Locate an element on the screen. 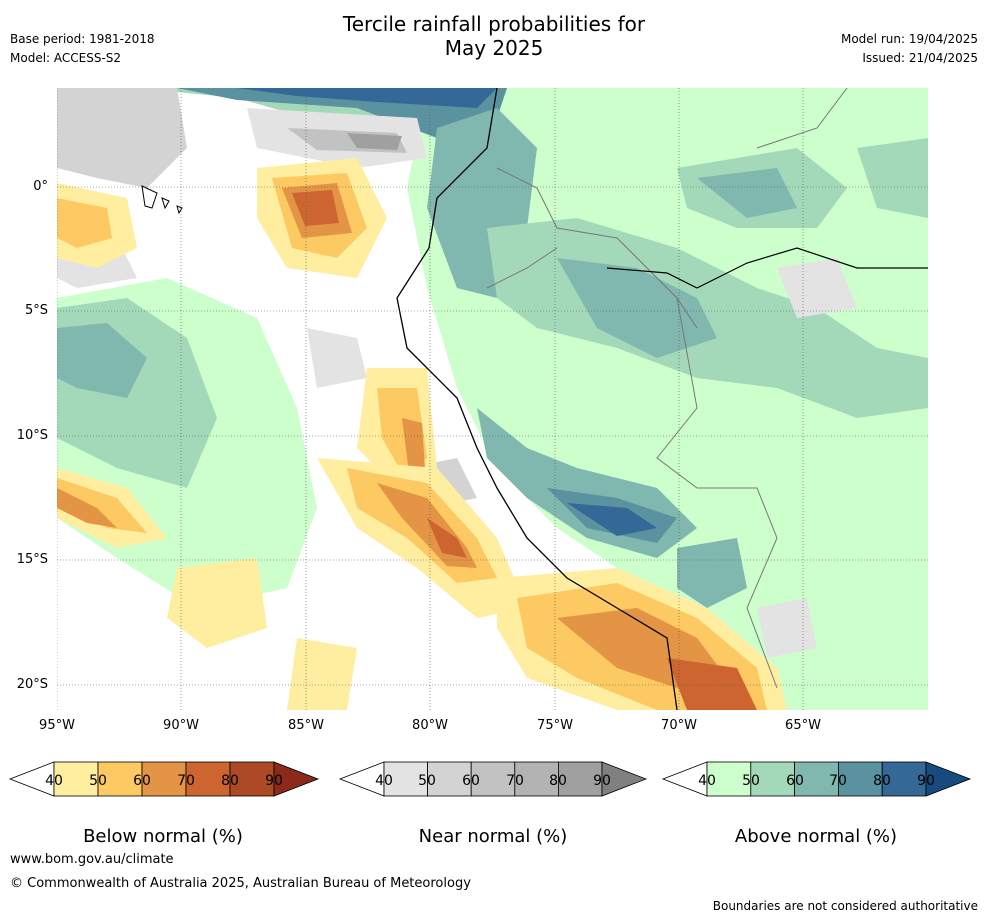 The height and width of the screenshot is (919, 988). colorbar-below is located at coordinates (164, 779).